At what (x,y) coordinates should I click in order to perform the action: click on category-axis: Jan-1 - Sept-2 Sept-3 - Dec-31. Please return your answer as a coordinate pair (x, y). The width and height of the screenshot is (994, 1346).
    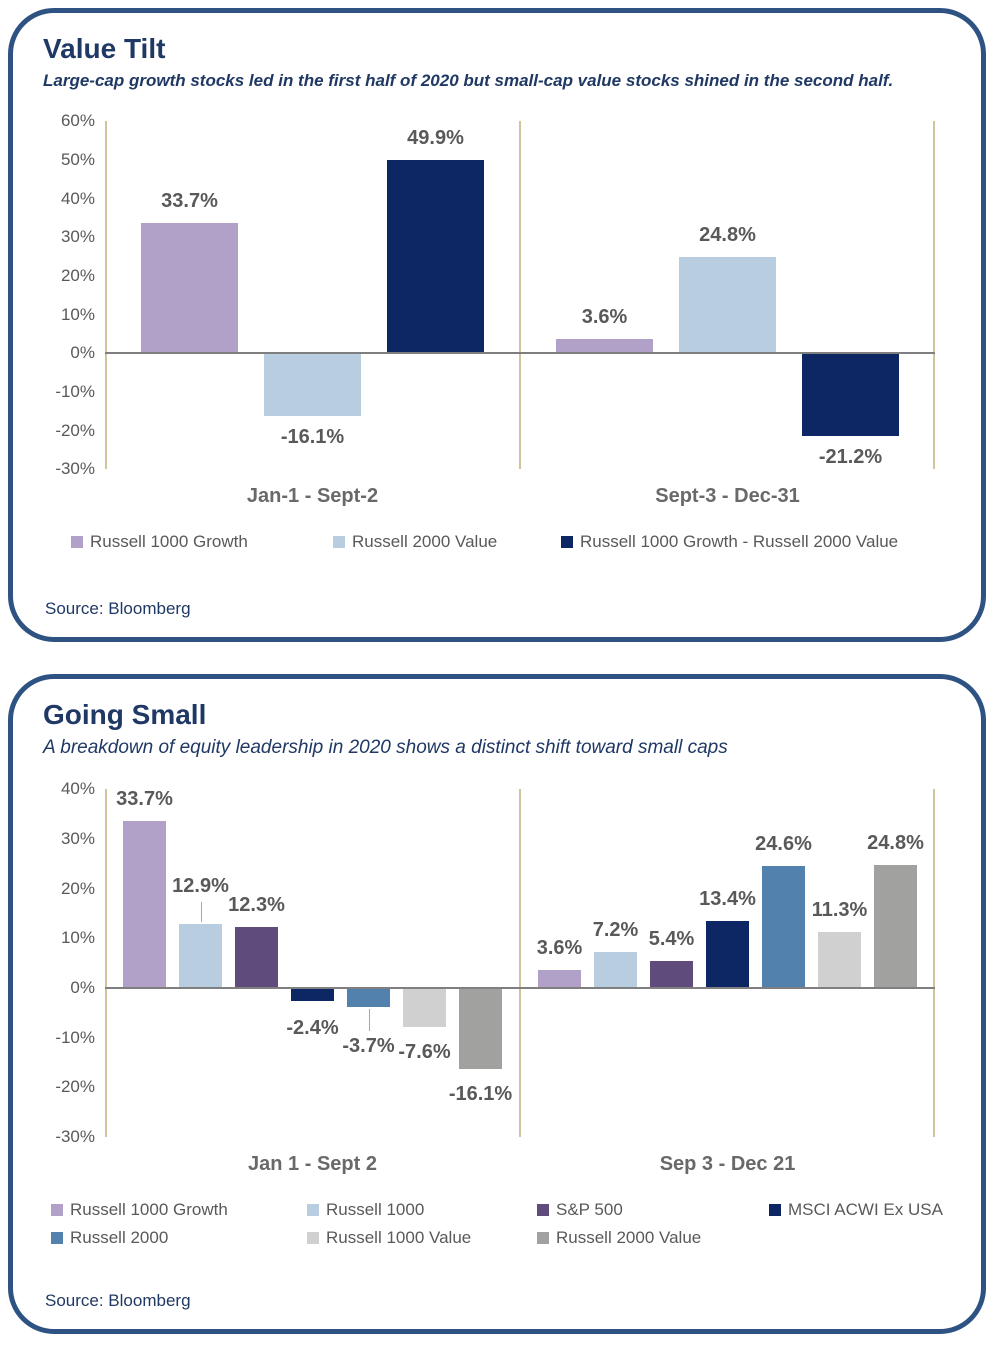
    Looking at the image, I should click on (489, 496).